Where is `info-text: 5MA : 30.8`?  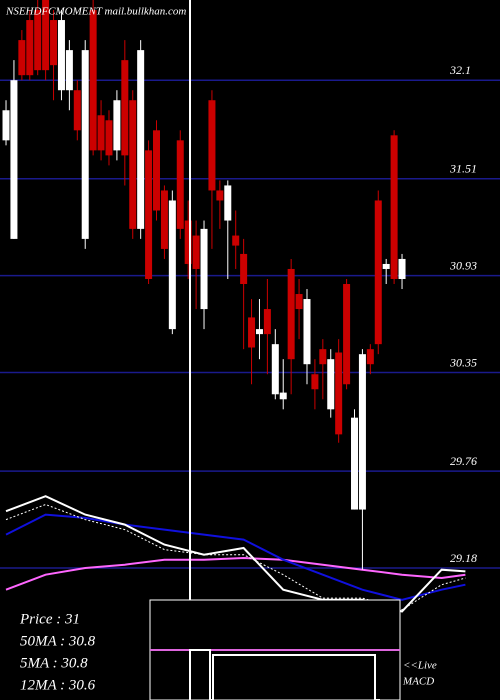
info-text: 5MA : 30.8 is located at coordinates (54, 663).